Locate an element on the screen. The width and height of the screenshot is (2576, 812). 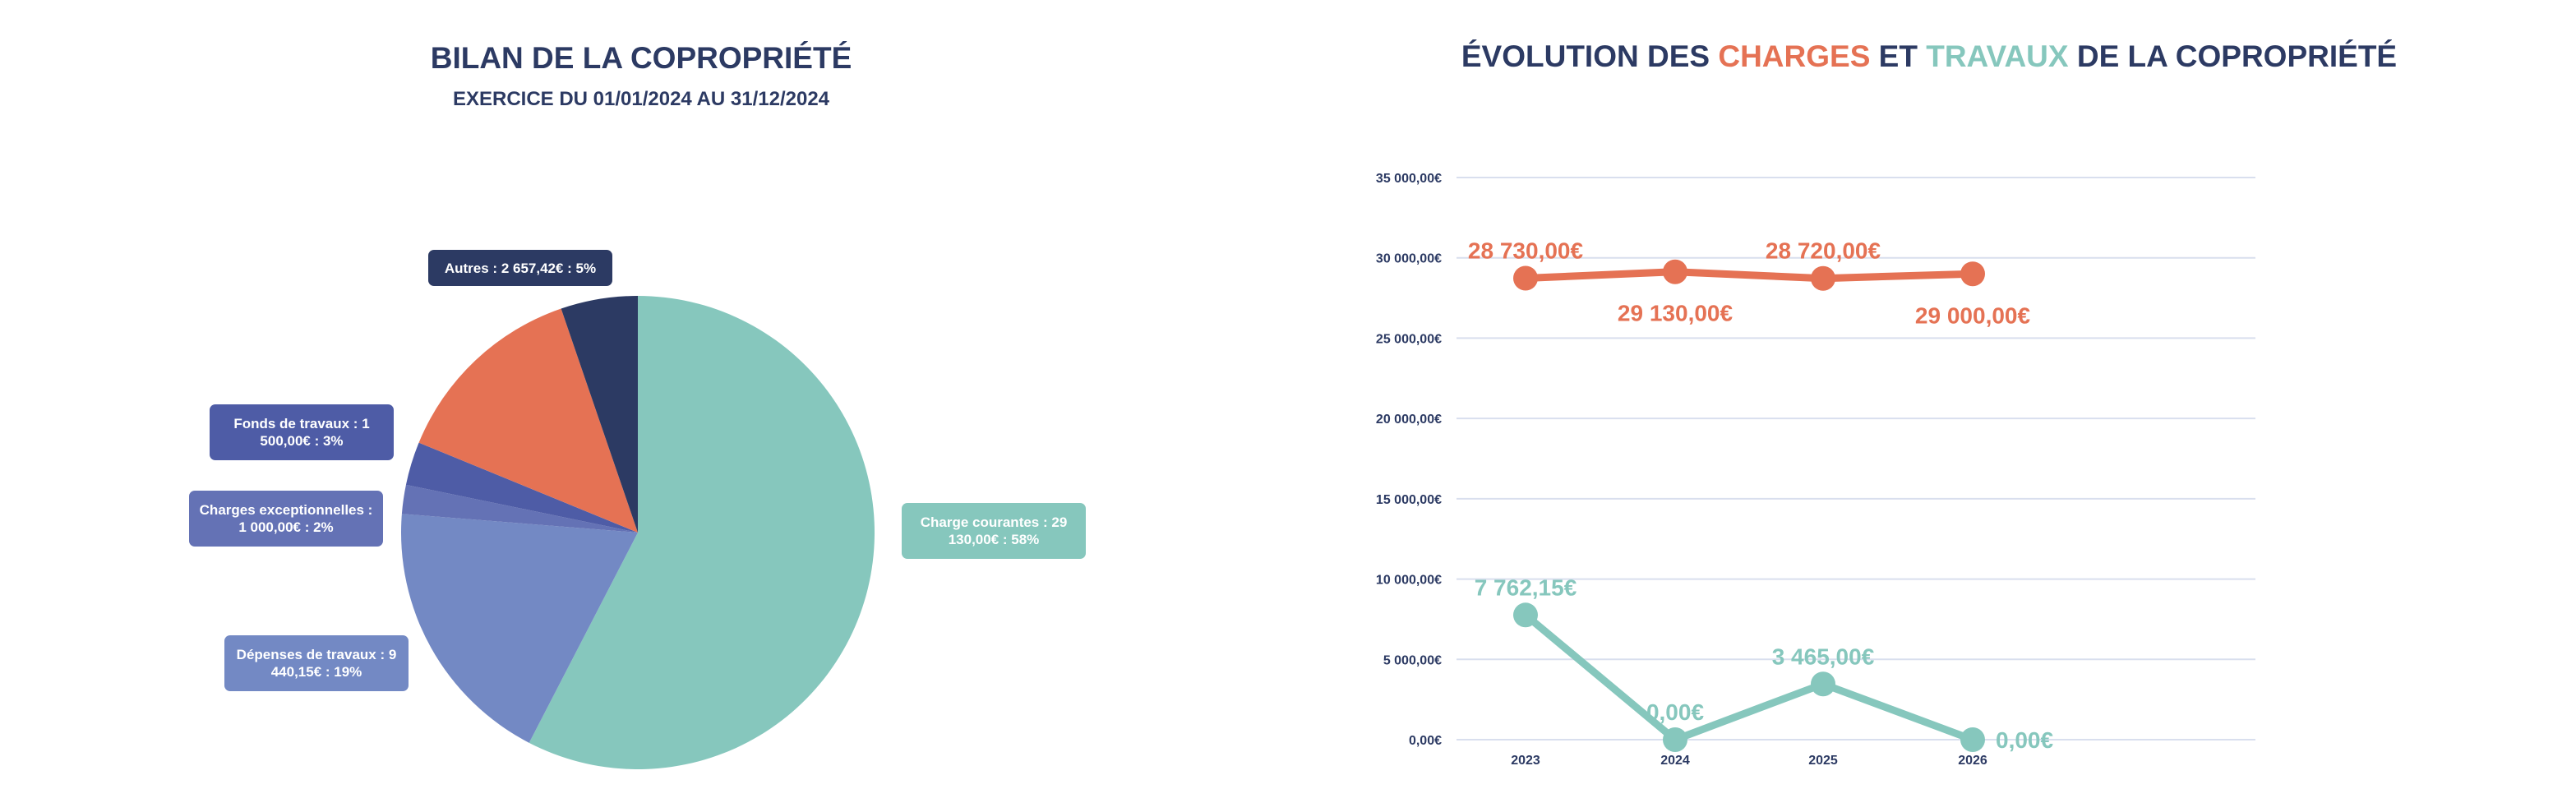
pie-data-label: Dépenses de travaux : 9 440,15€ : 19% is located at coordinates (317, 663).